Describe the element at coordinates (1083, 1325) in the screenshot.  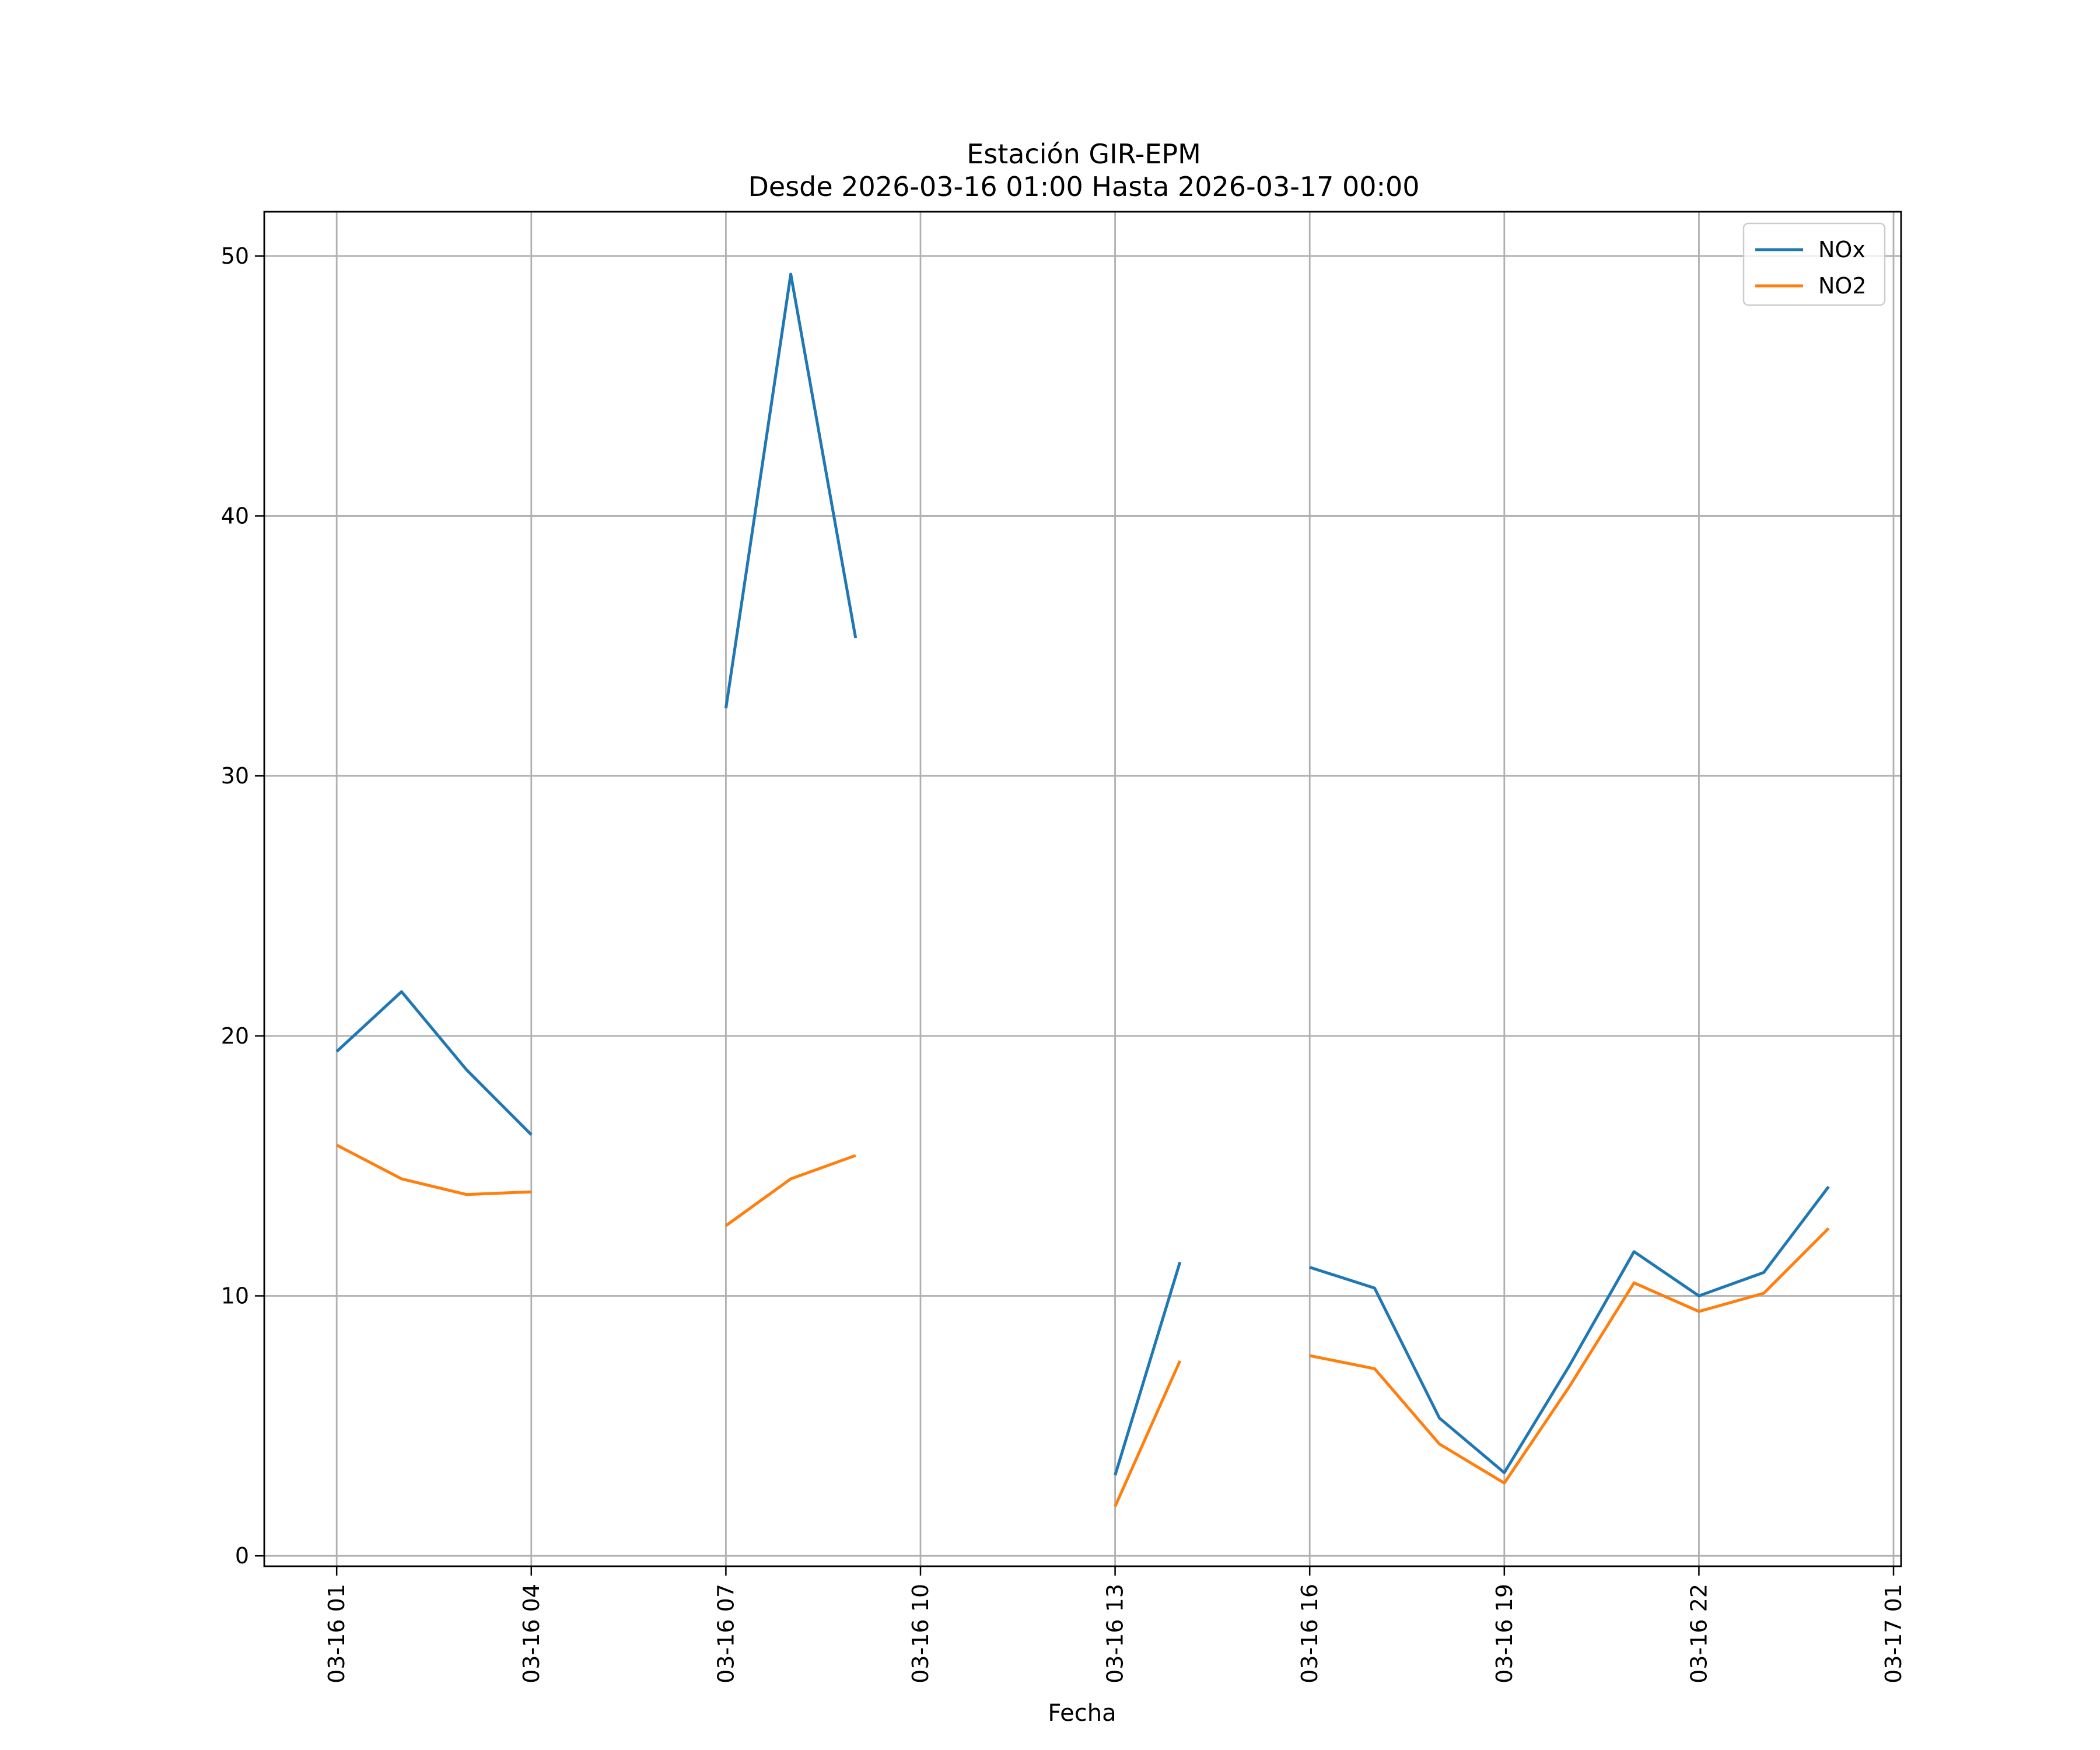
I see `series-no2` at that location.